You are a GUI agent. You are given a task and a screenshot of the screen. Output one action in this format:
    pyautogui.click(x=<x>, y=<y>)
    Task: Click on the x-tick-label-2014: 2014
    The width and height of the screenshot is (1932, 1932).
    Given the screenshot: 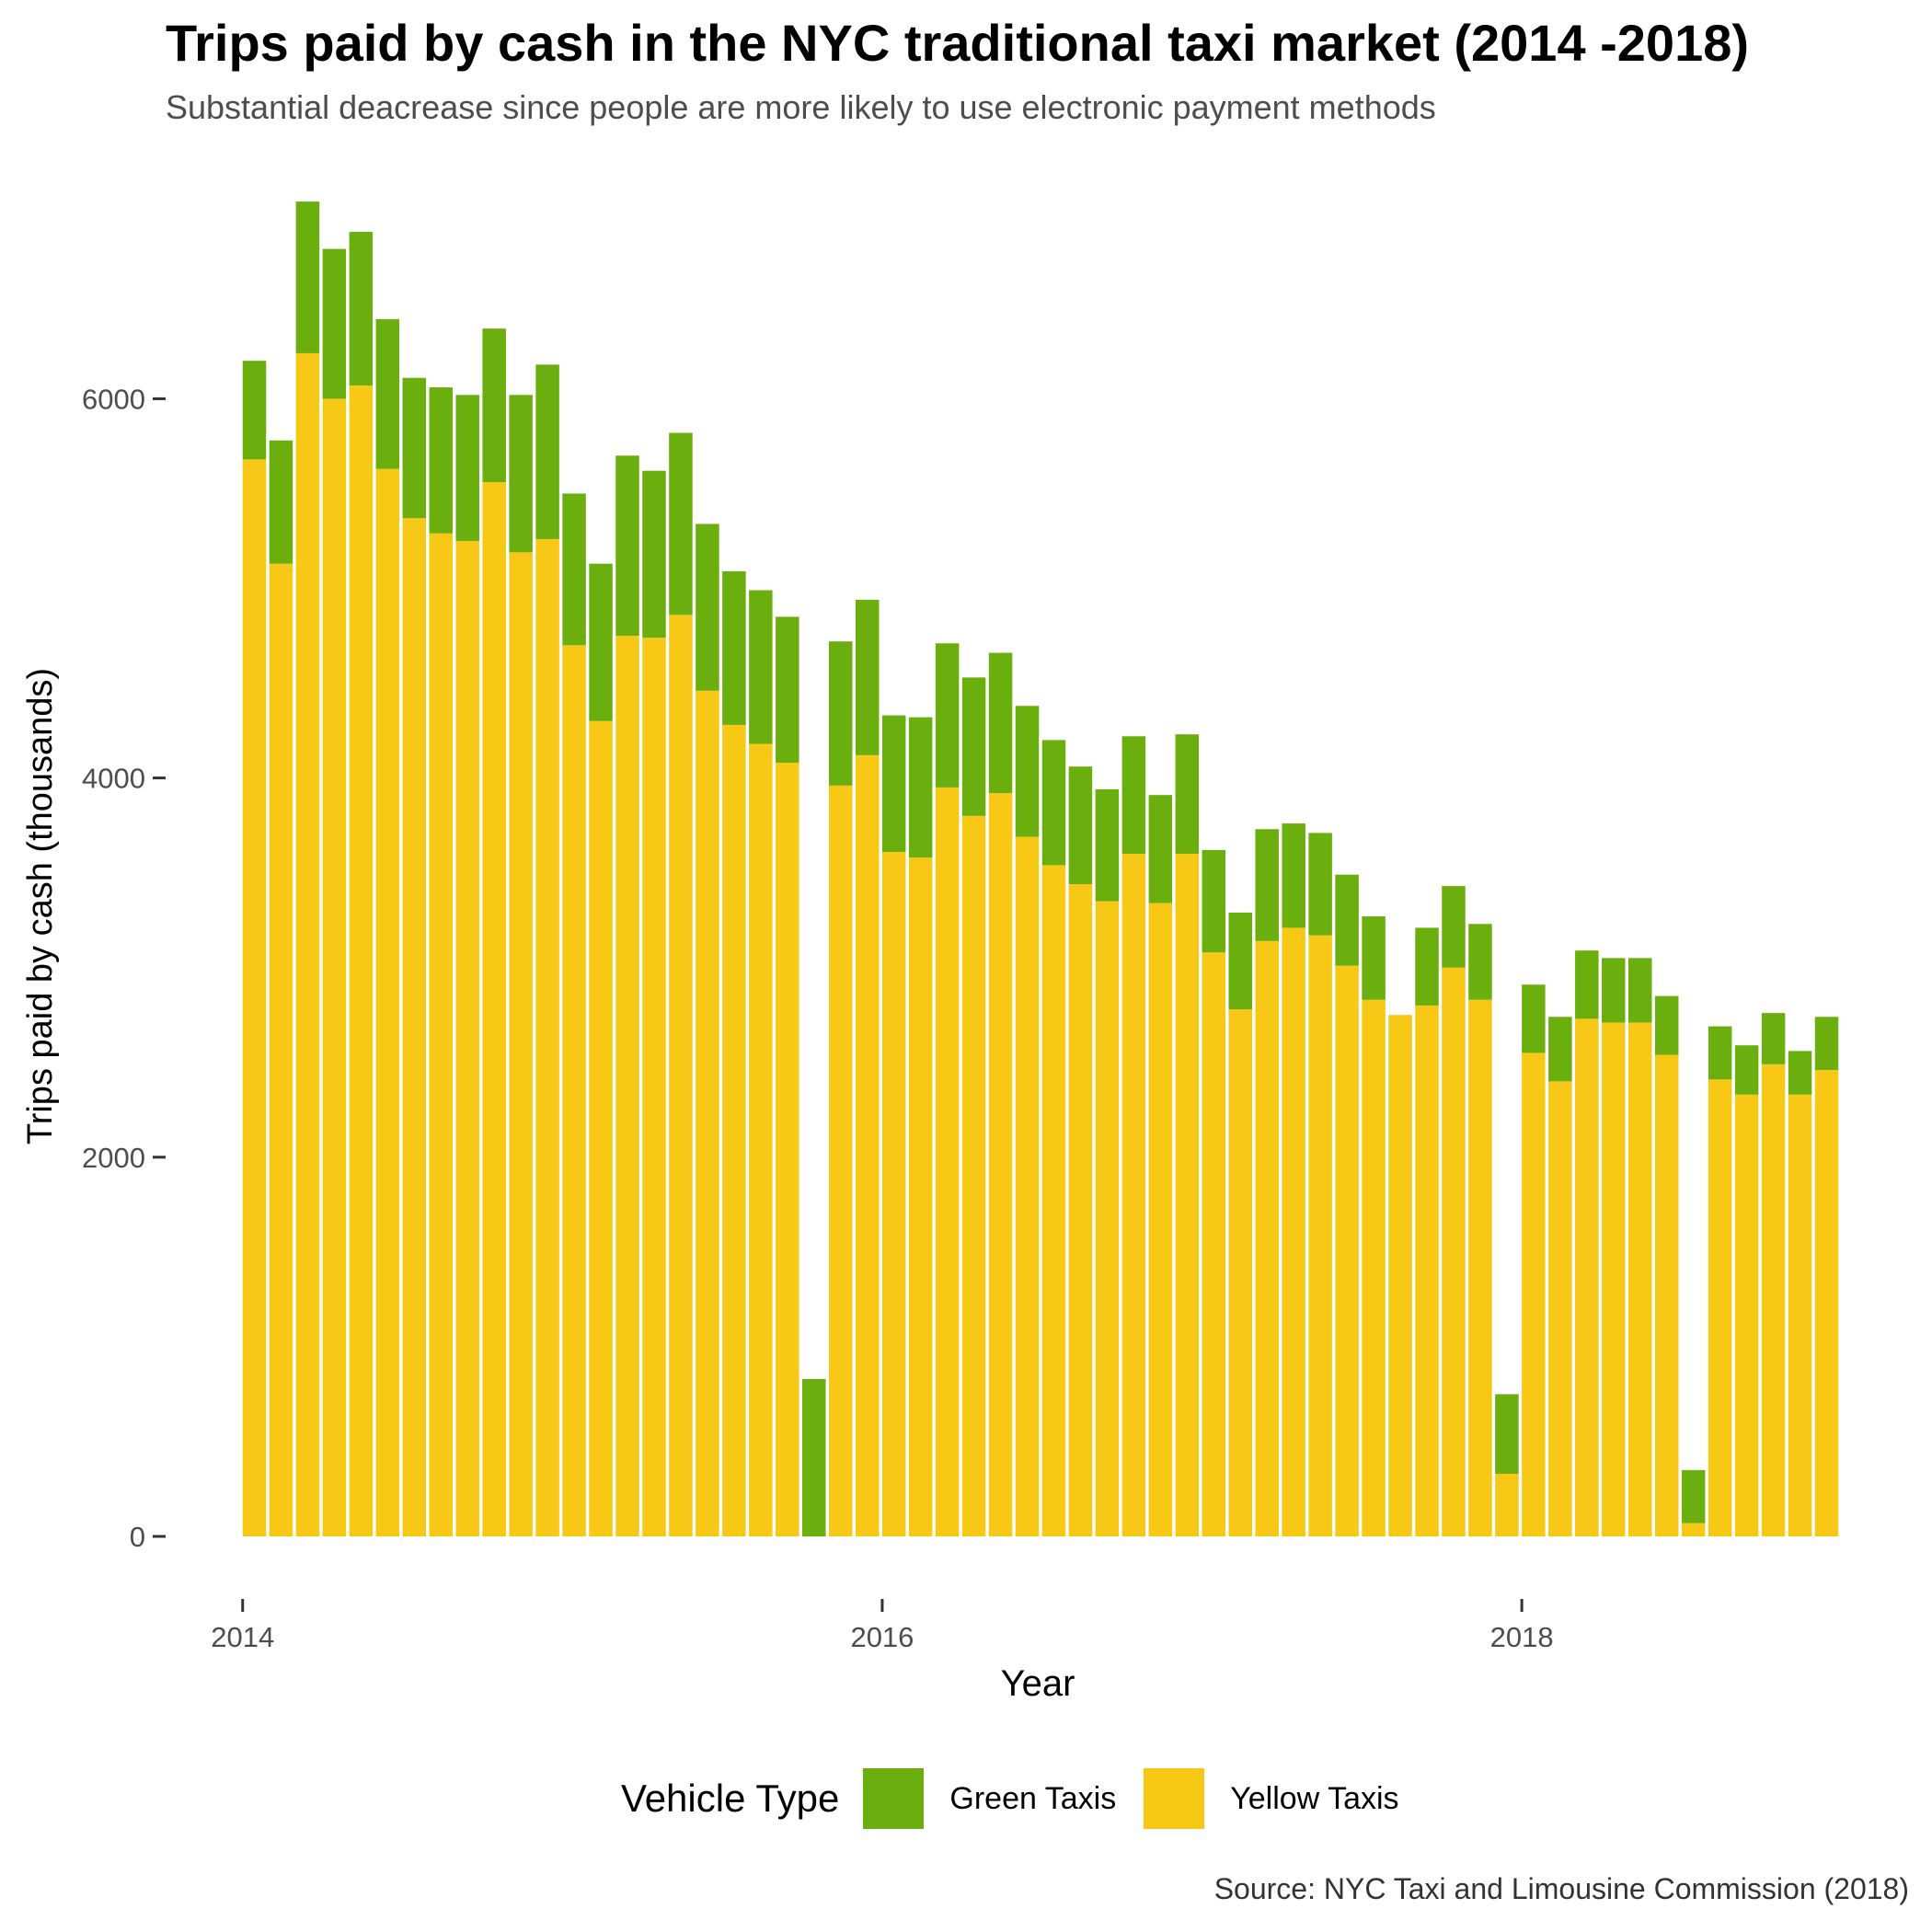 What is the action you would take?
    pyautogui.click(x=242, y=1637)
    